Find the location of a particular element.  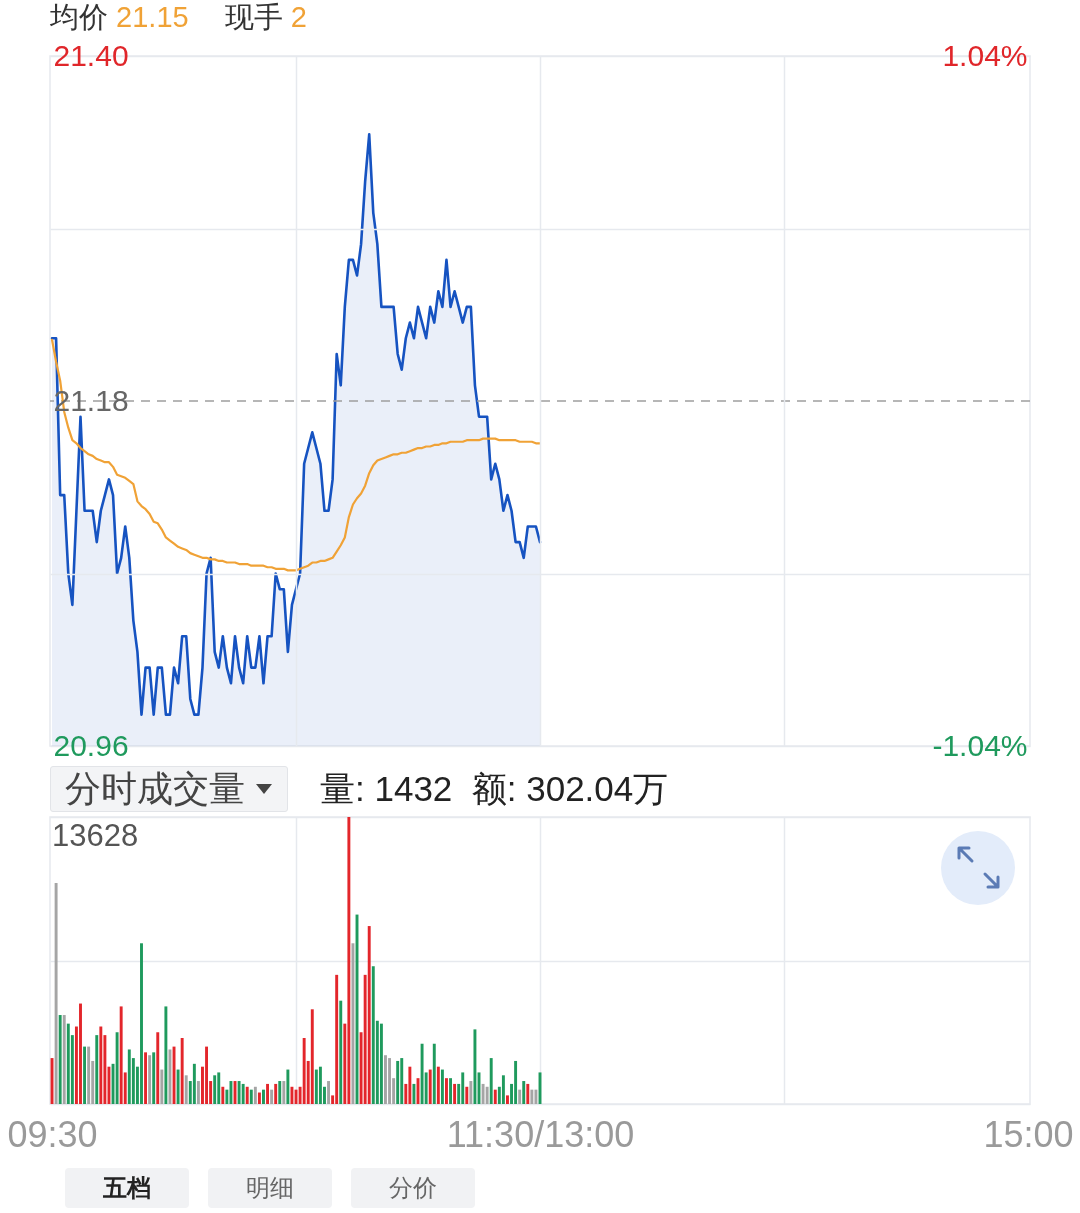

text: 现手 2 is located at coordinates (265, 17).